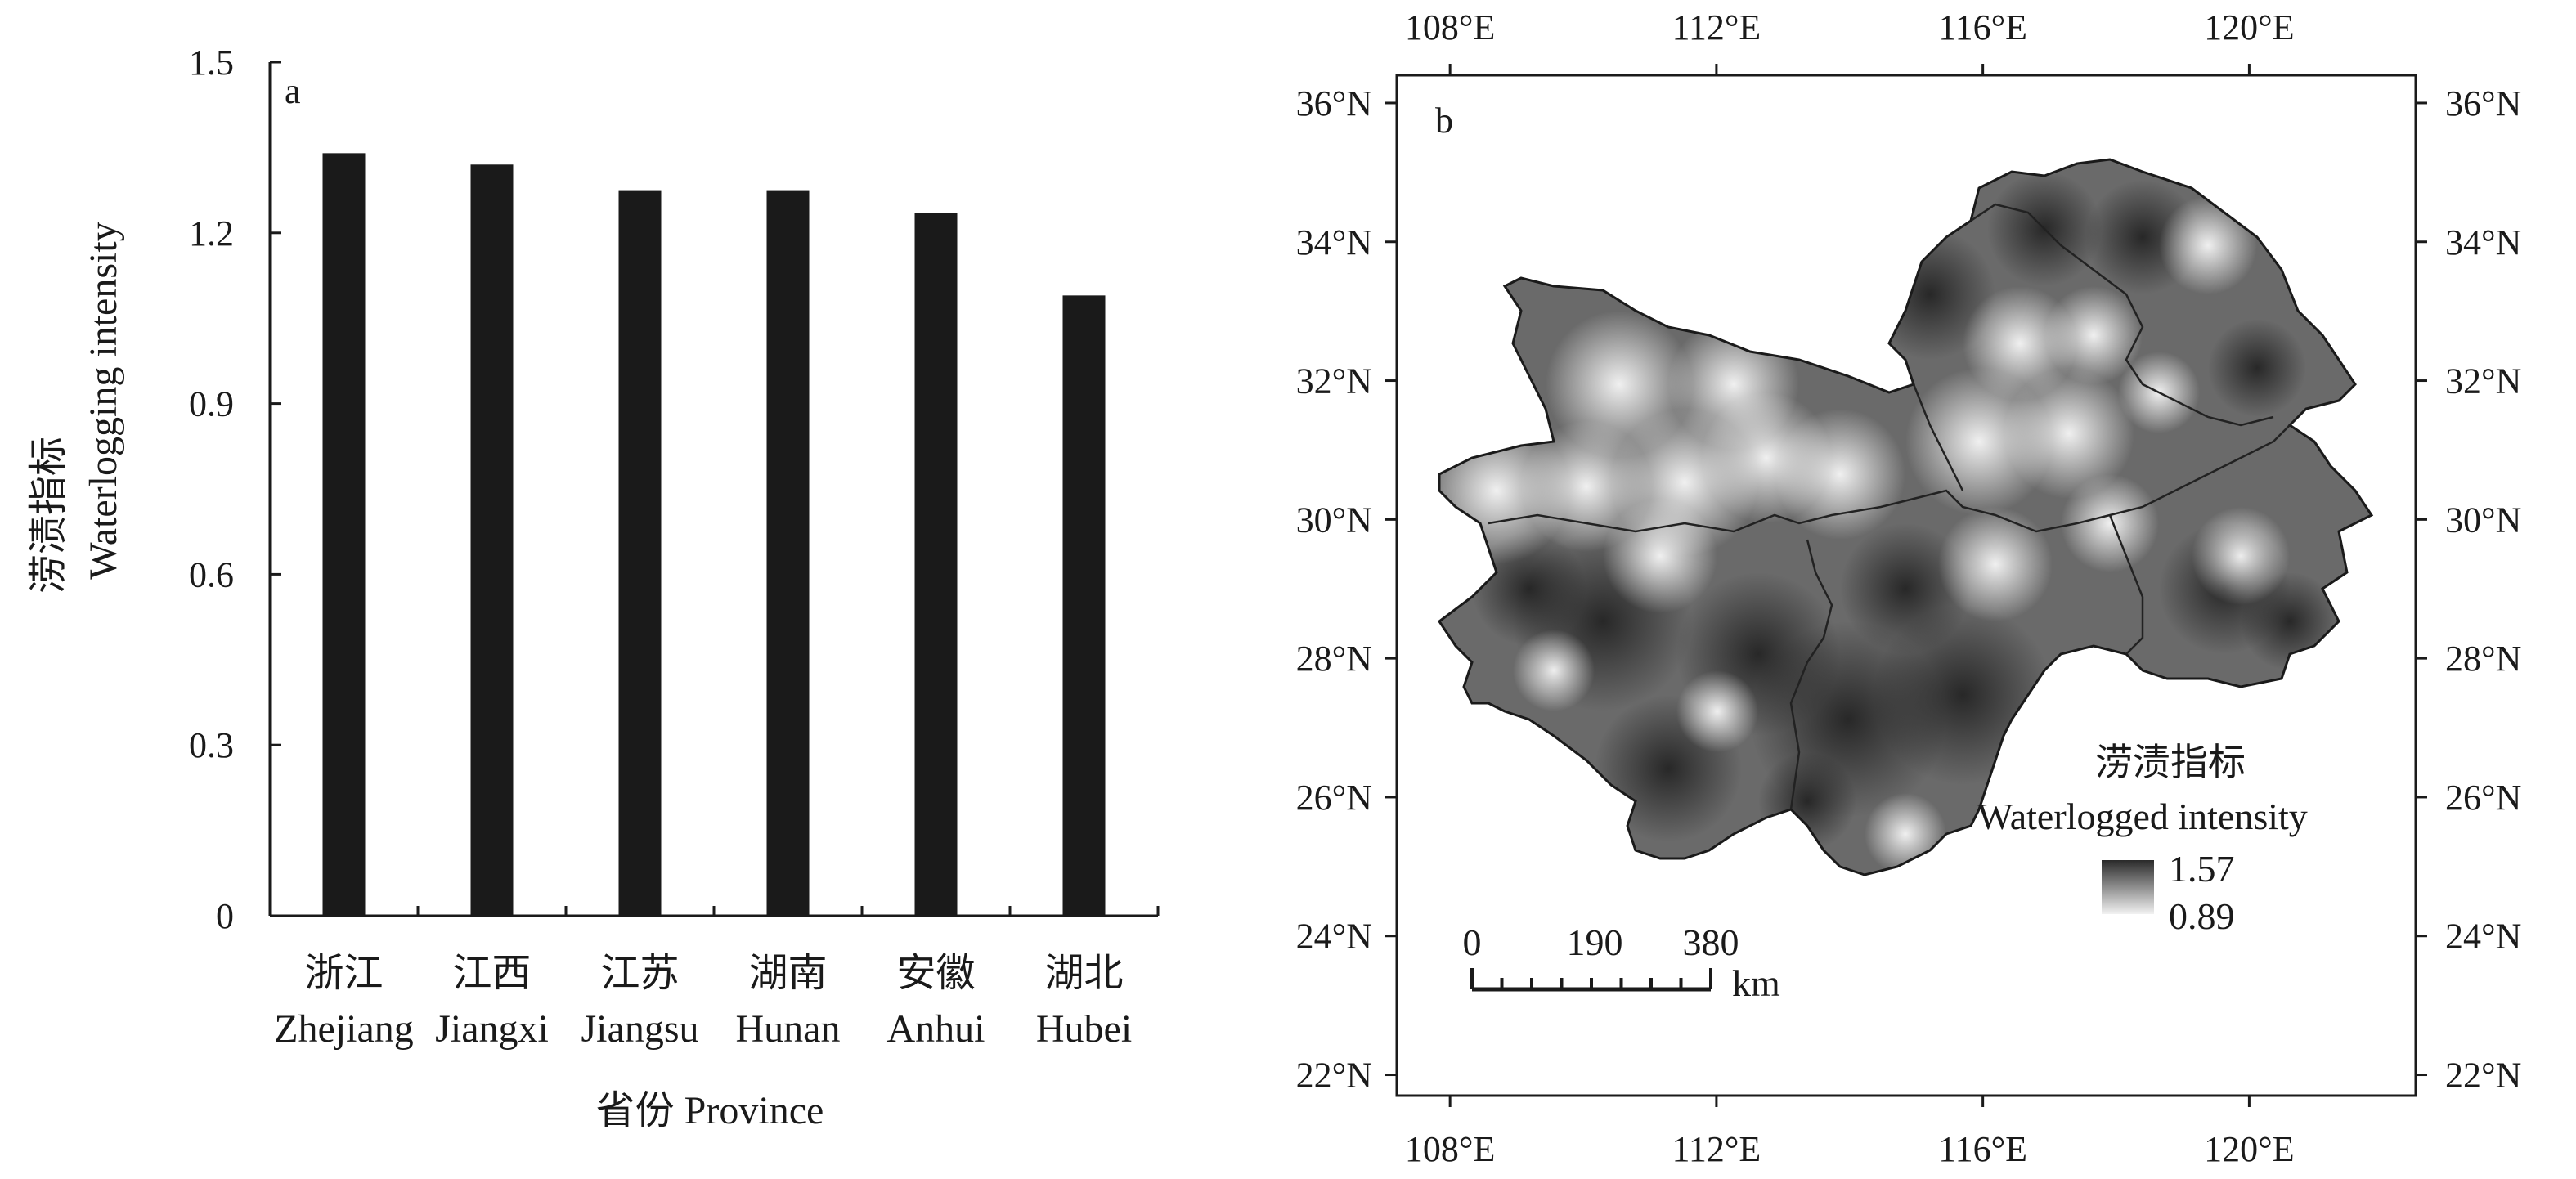 This screenshot has height=1179, width=2576. I want to click on panel-letter-b: b, so click(1444, 121).